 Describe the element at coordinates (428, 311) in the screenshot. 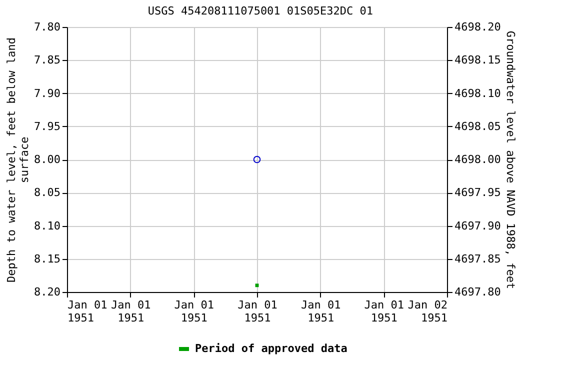

I see `x-tick-label: Jan 02 1951` at that location.